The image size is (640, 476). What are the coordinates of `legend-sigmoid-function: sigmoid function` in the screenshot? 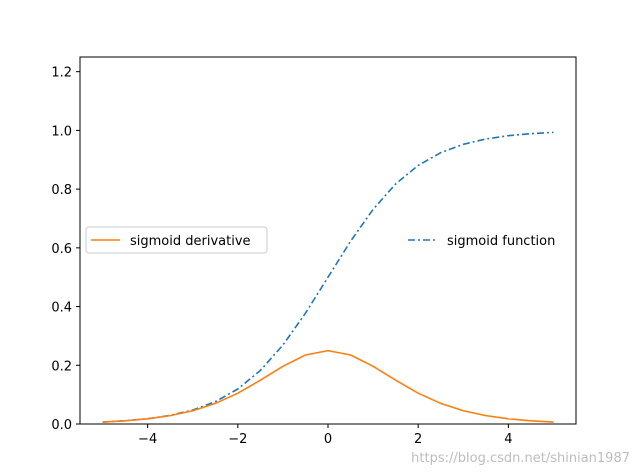 It's located at (481, 241).